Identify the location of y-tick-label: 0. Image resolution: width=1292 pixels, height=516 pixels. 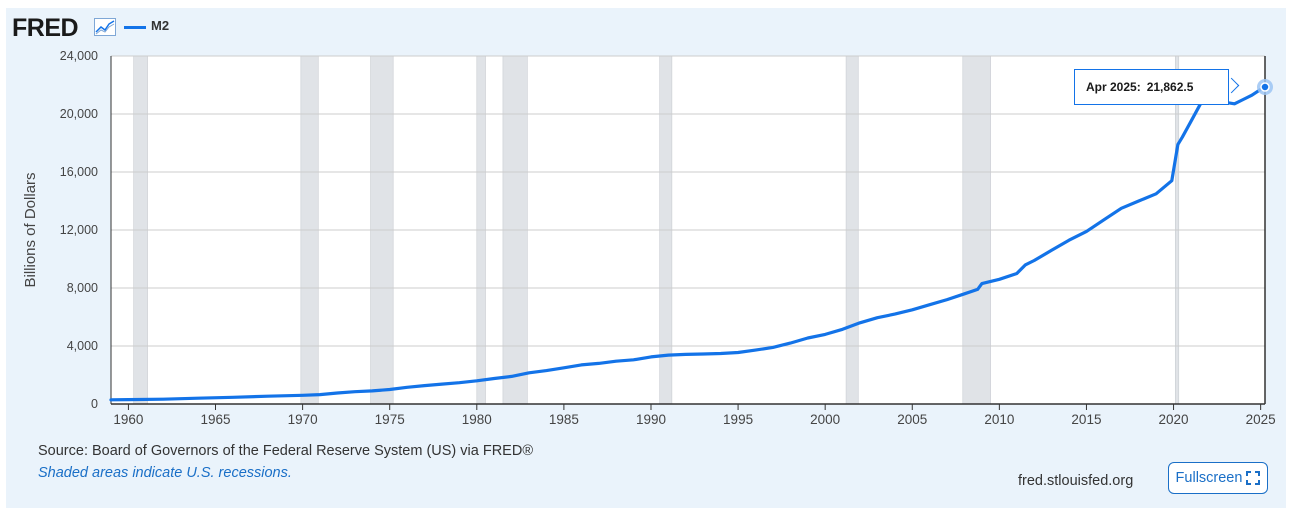
(94, 404).